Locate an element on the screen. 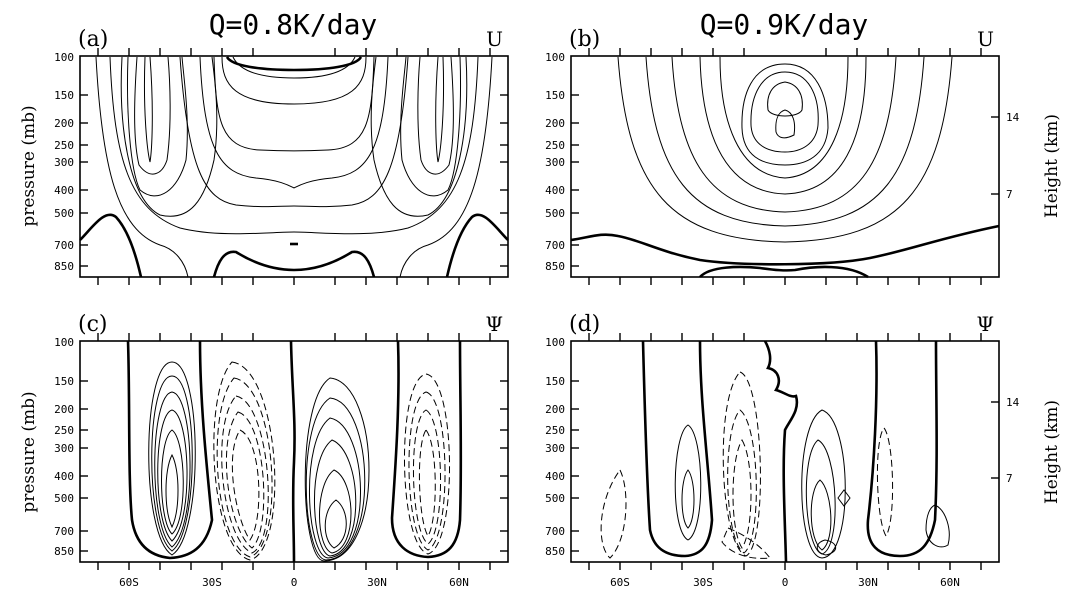 The width and height of the screenshot is (1066, 597). tick-label: 200 is located at coordinates (64, 123).